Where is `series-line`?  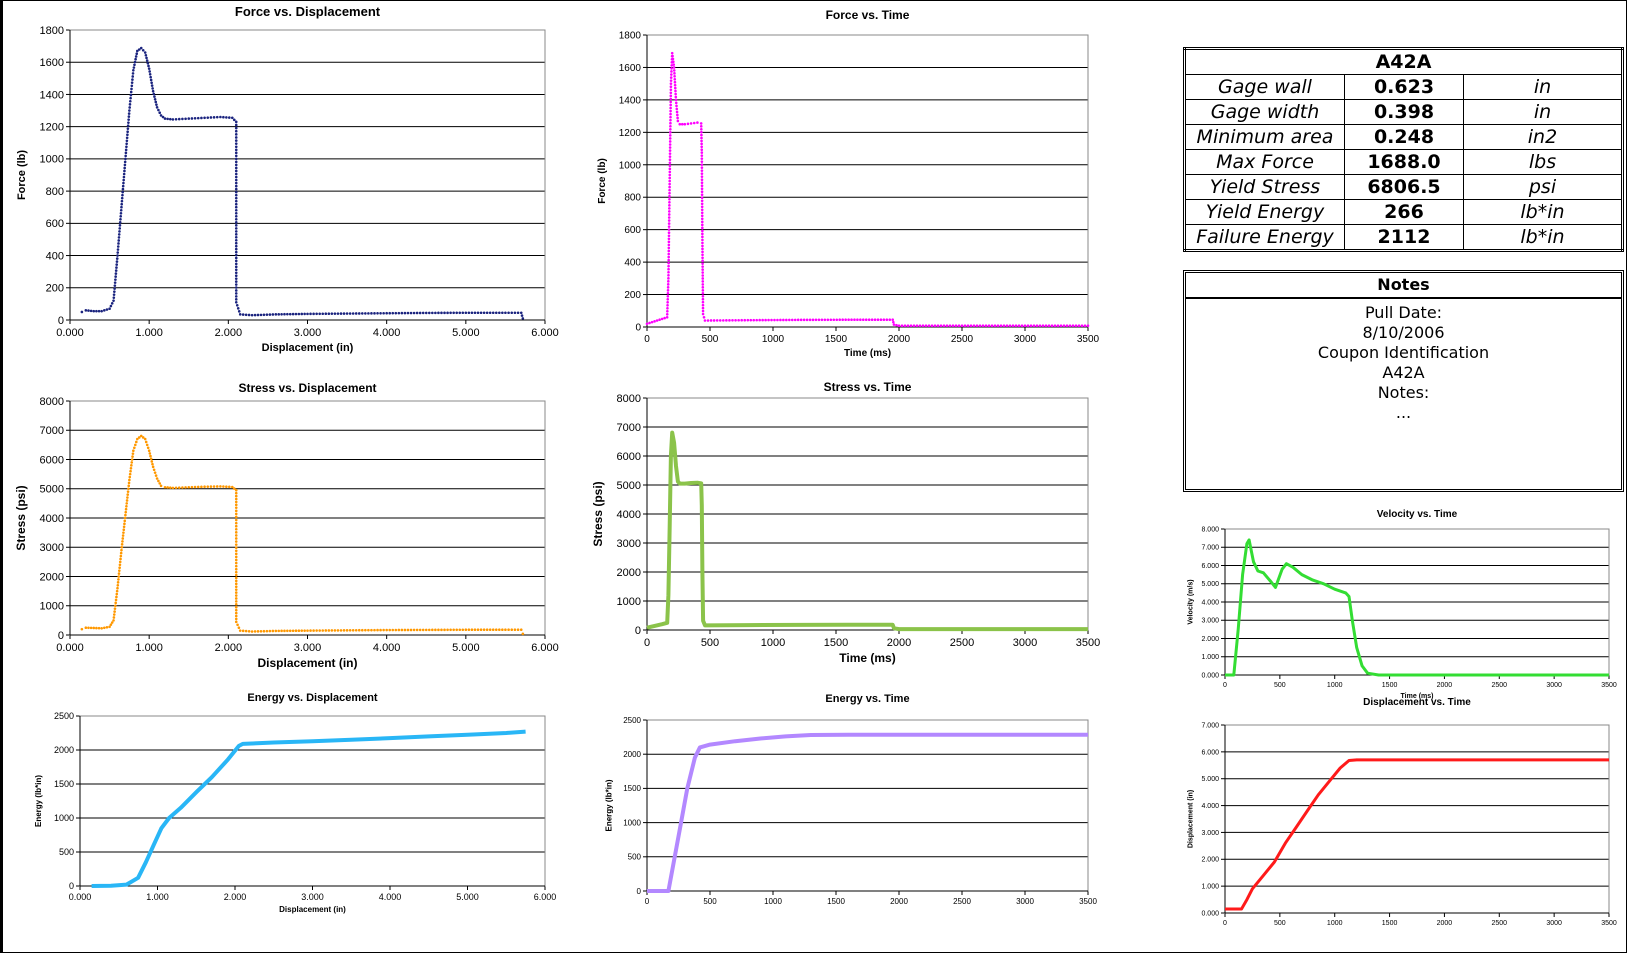 series-line is located at coordinates (1417, 834).